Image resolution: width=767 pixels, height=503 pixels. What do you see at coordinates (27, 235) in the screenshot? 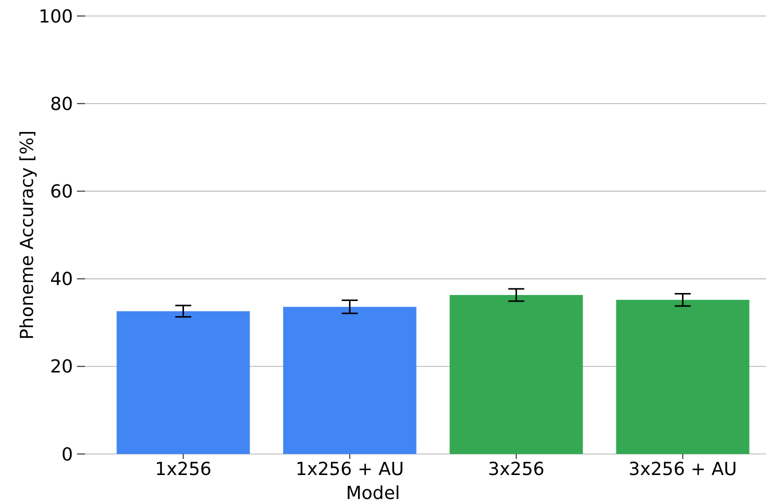
I see `y-axis-title: Phoneme Accuracy [%]` at bounding box center [27, 235].